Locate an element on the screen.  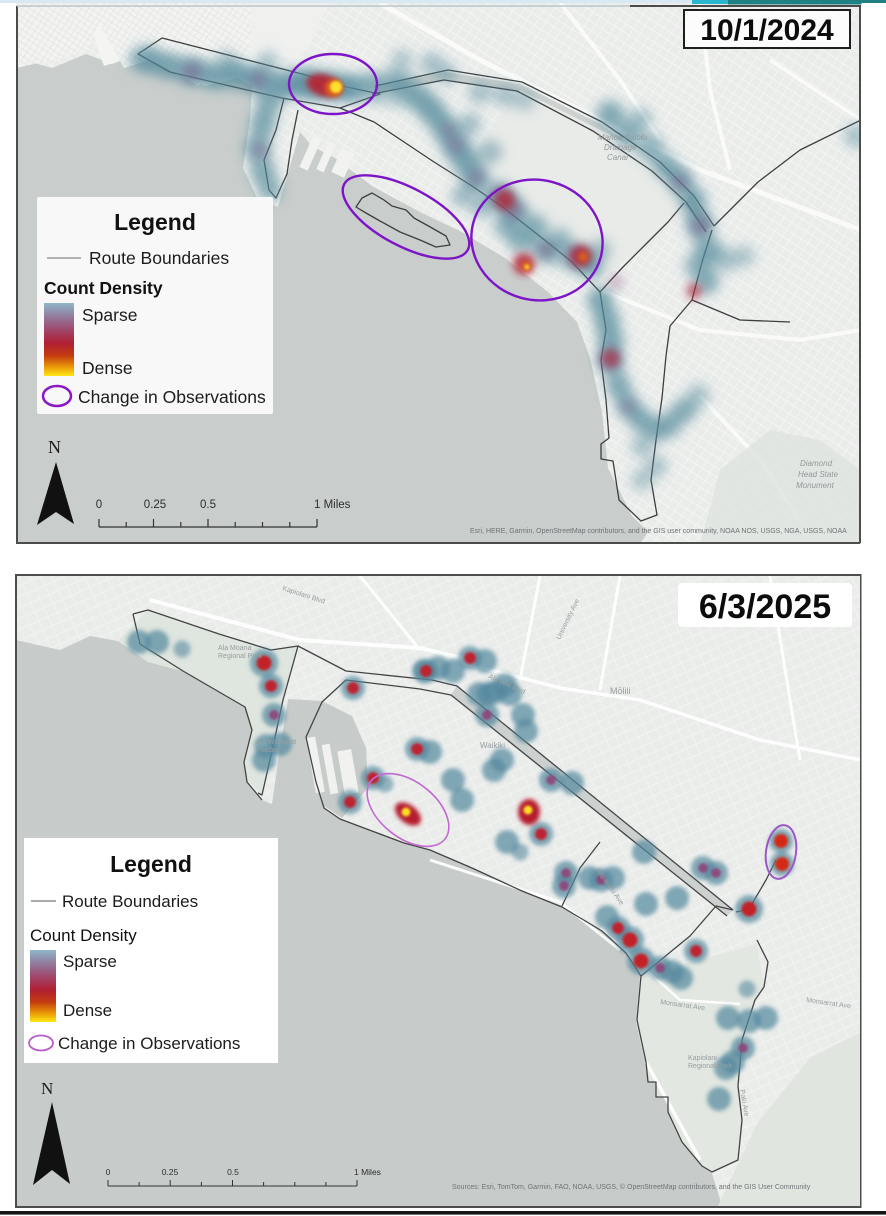
svg-text: Monument is located at coordinates (815, 485).